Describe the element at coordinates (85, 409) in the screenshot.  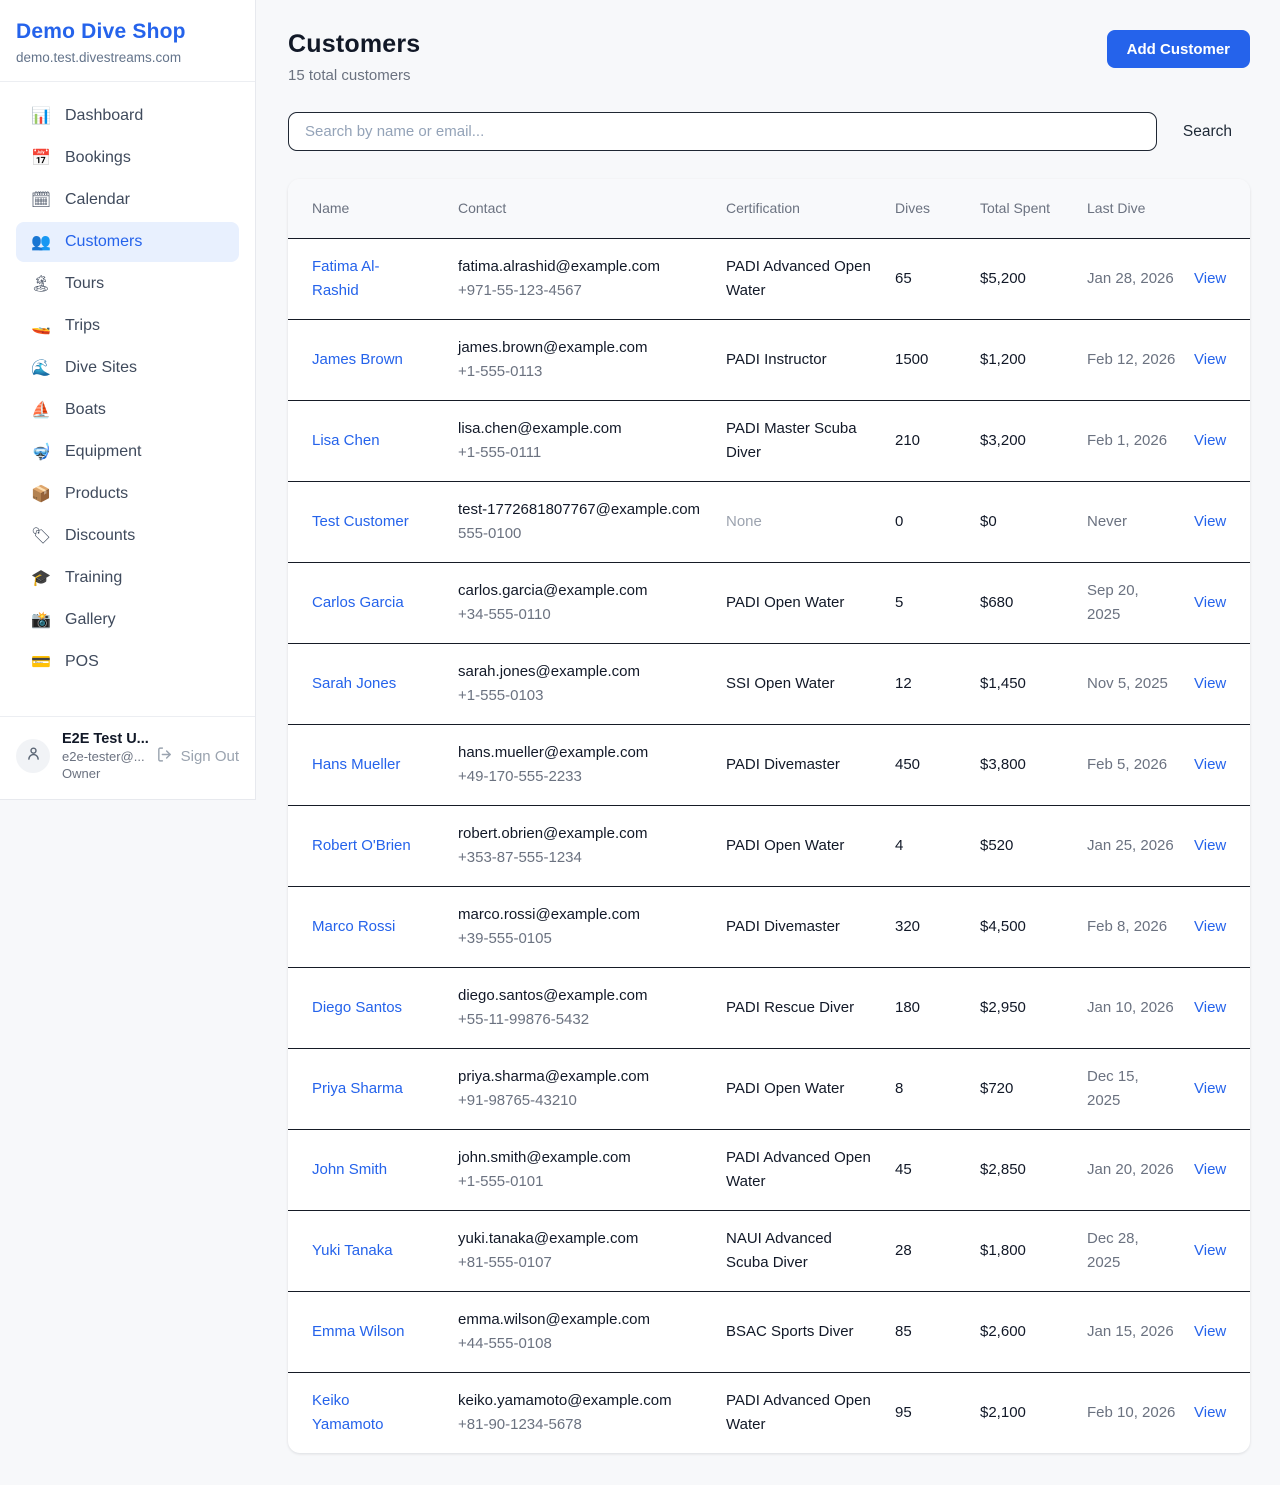
I see `boats-label: Boats` at that location.